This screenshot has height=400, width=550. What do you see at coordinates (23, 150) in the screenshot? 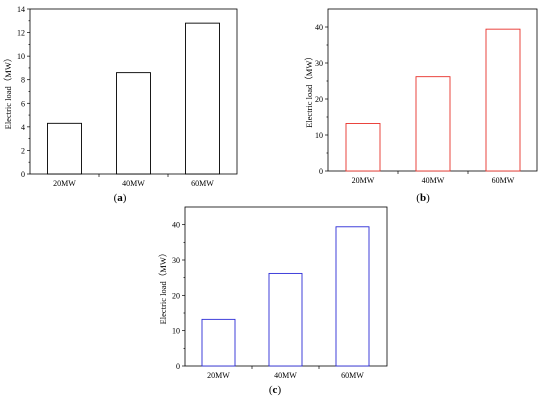
I see `y-tick-label: 2` at bounding box center [23, 150].